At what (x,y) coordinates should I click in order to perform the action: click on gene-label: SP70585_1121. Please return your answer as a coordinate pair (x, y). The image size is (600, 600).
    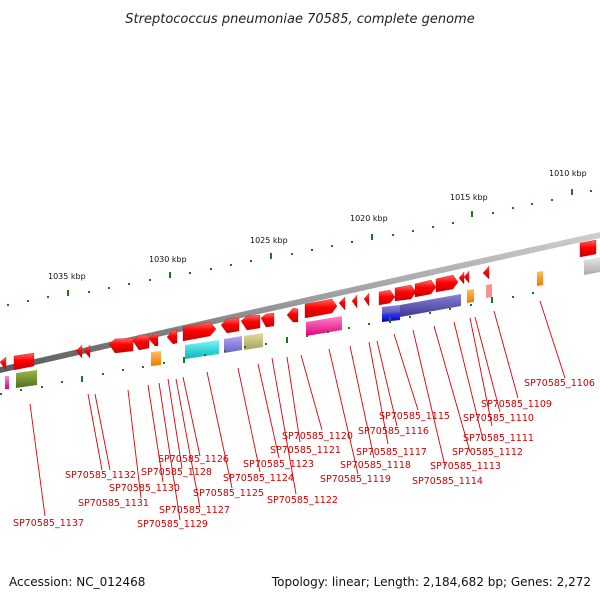
    Looking at the image, I should click on (305, 450).